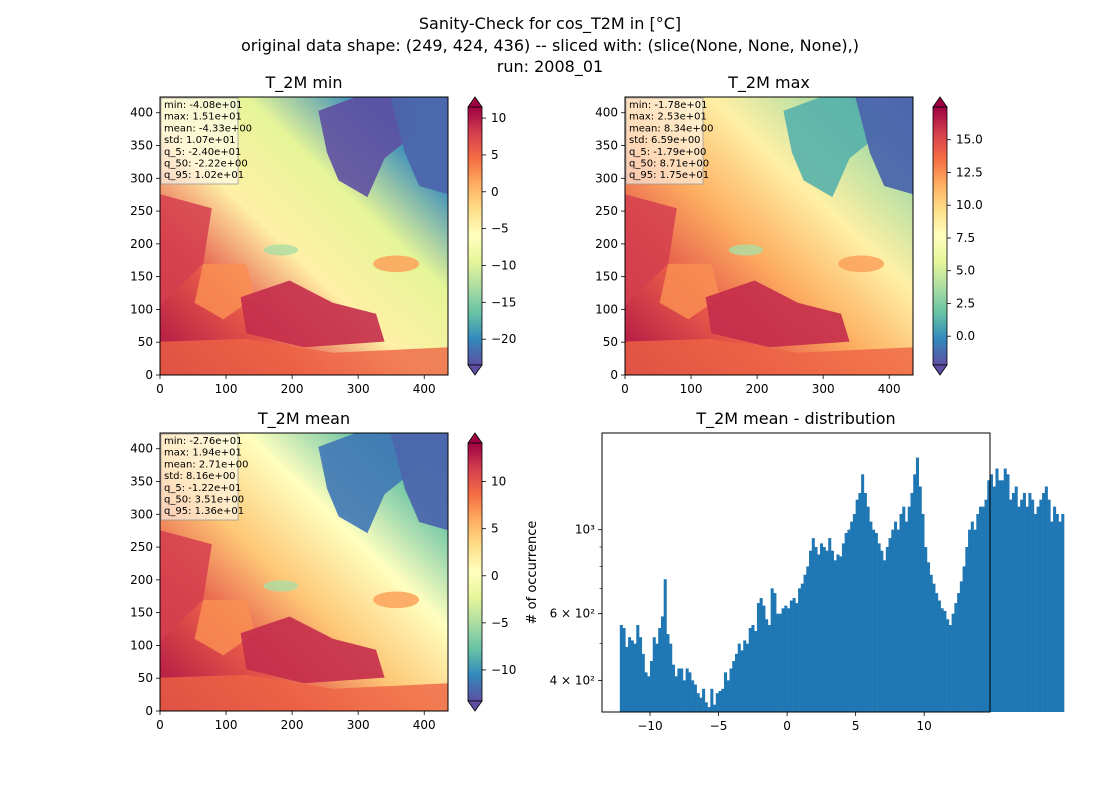  What do you see at coordinates (669, 175) in the screenshot?
I see `stats-line: q_95: 1.75e+01` at bounding box center [669, 175].